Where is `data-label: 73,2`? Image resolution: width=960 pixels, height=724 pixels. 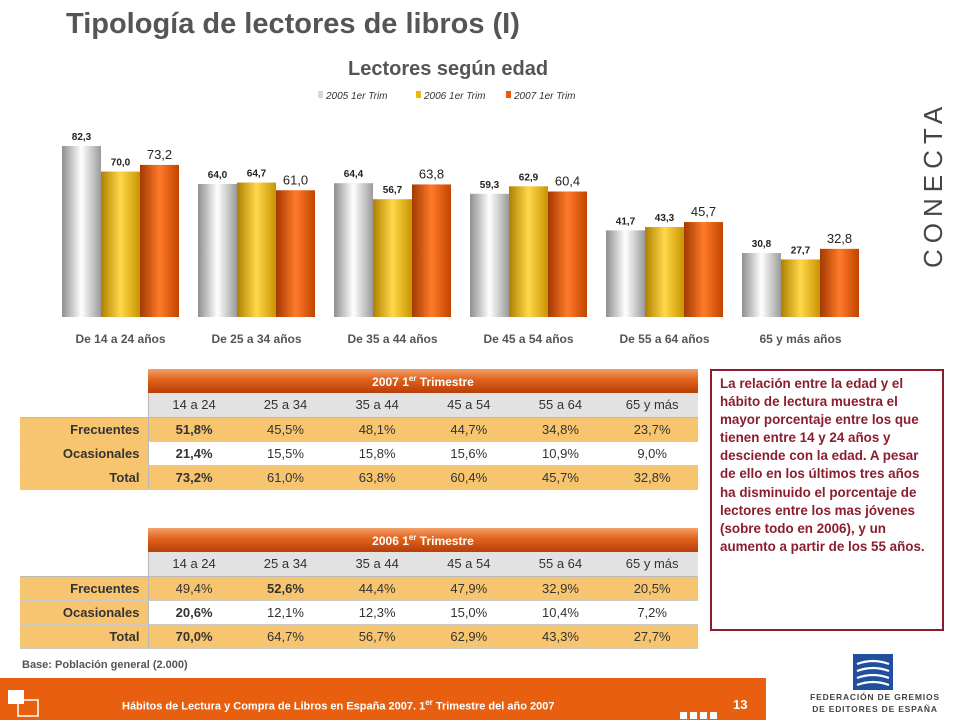 data-label: 73,2 is located at coordinates (159, 154).